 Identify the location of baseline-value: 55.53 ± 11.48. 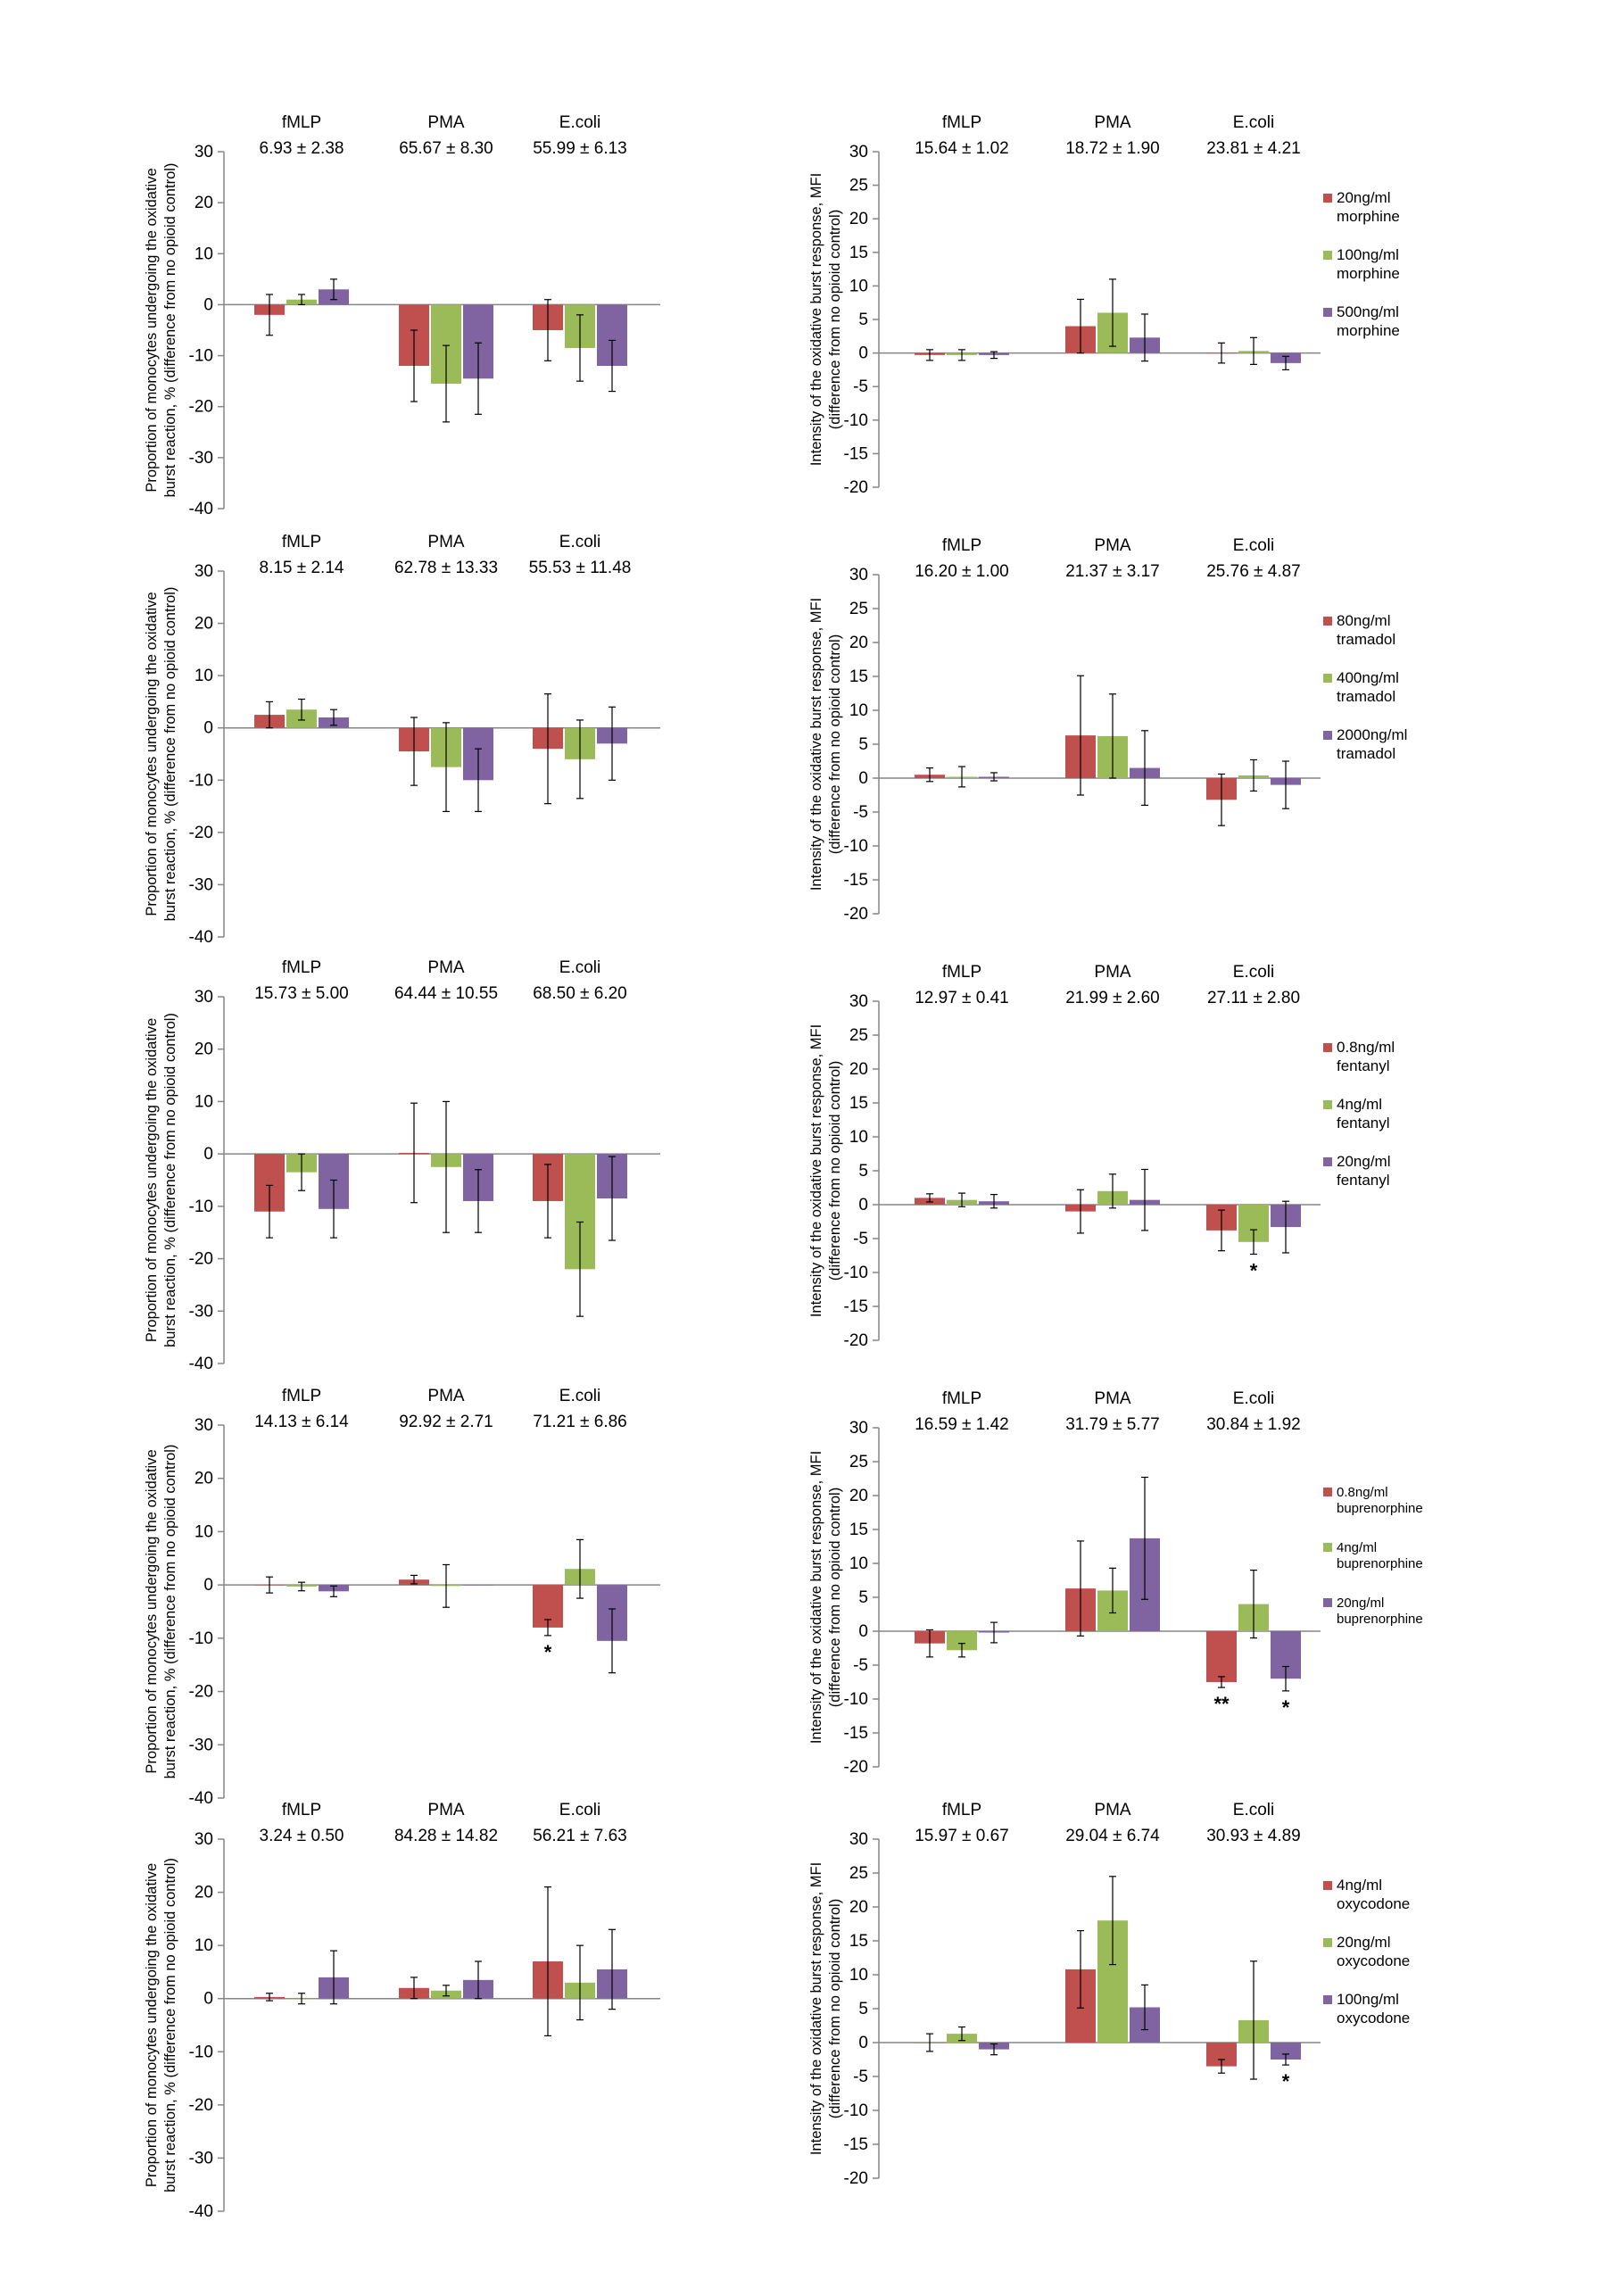
(580, 568).